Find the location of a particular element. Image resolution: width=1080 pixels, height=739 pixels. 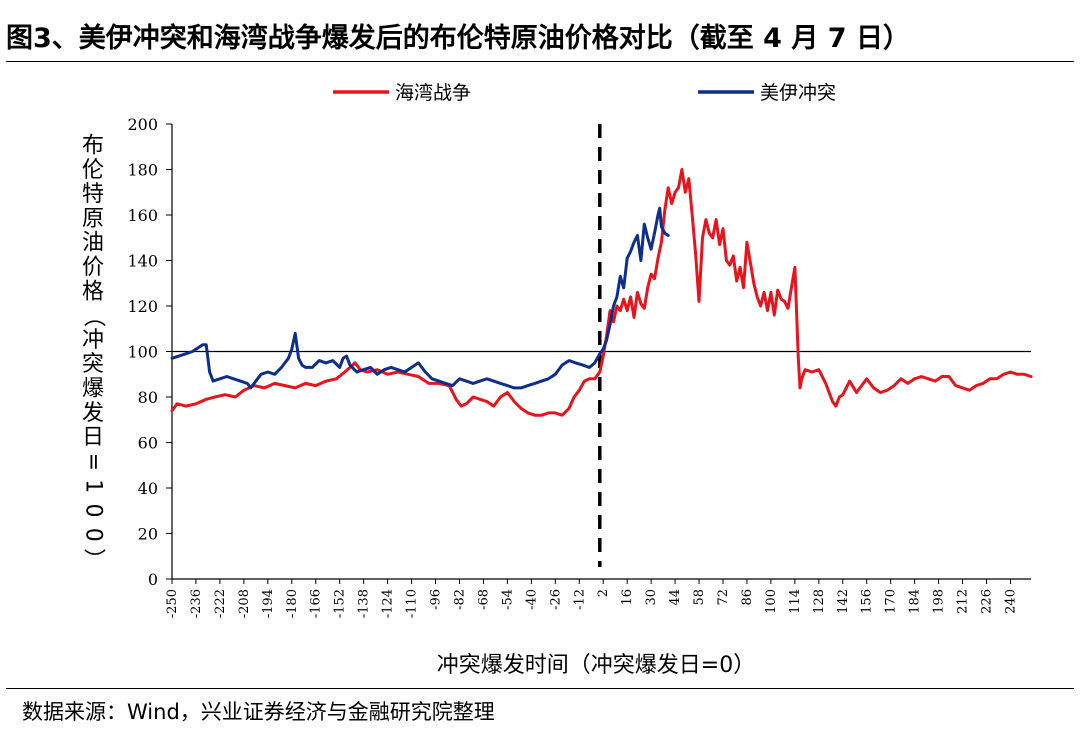

y-axis-title-char: 格 is located at coordinates (93, 291).